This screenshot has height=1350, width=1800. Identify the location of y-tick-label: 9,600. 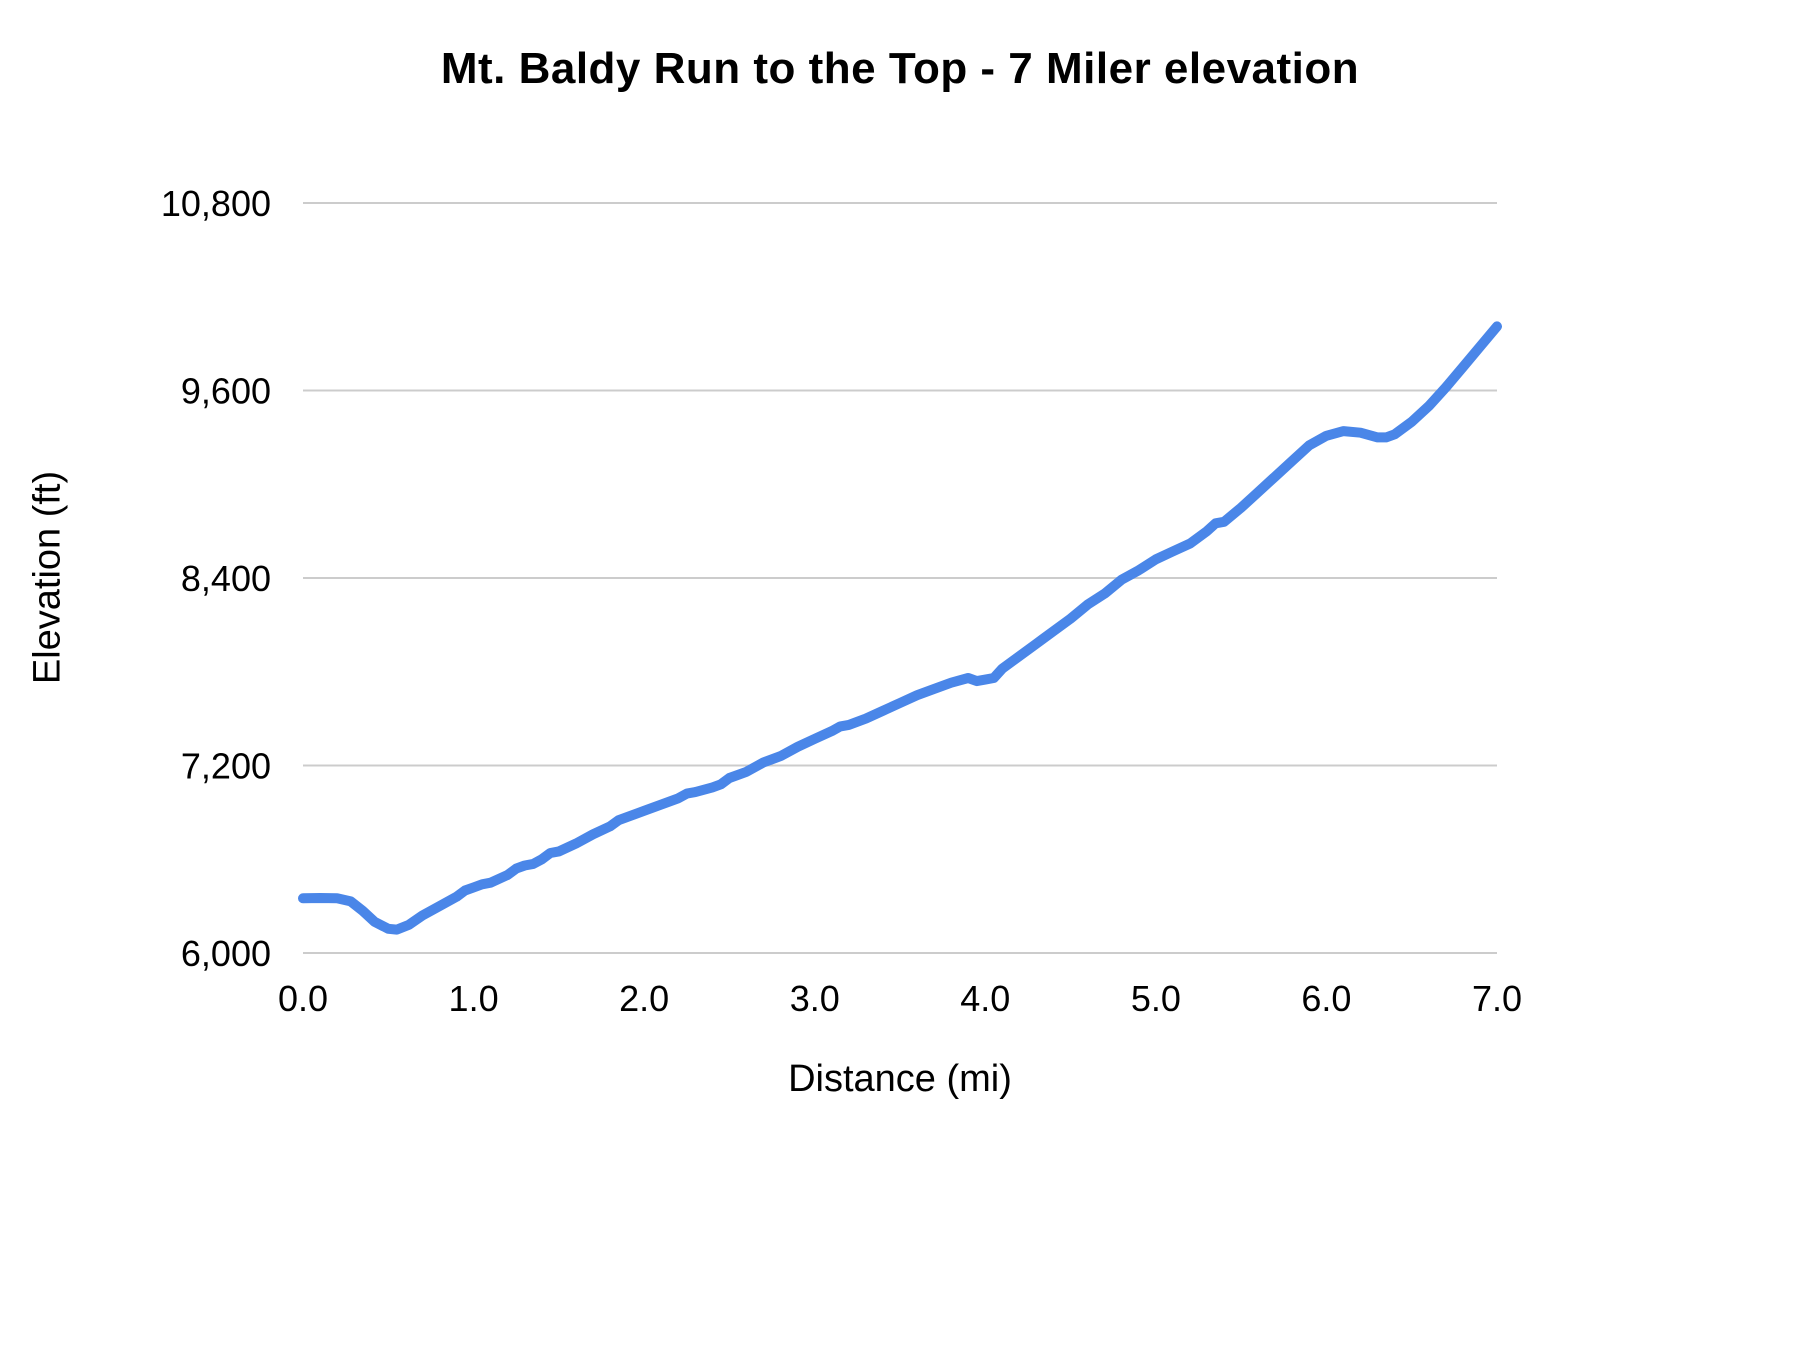
(226, 391).